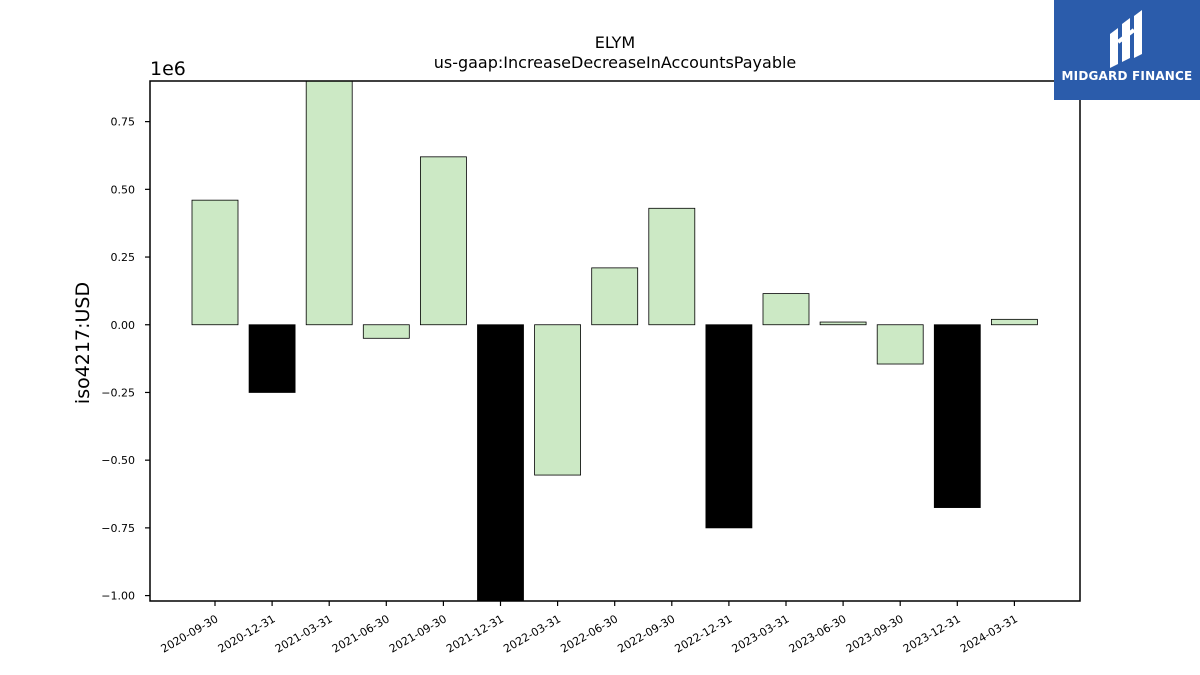  Describe the element at coordinates (1126, 39) in the screenshot. I see `midgard-logo-icon` at that location.